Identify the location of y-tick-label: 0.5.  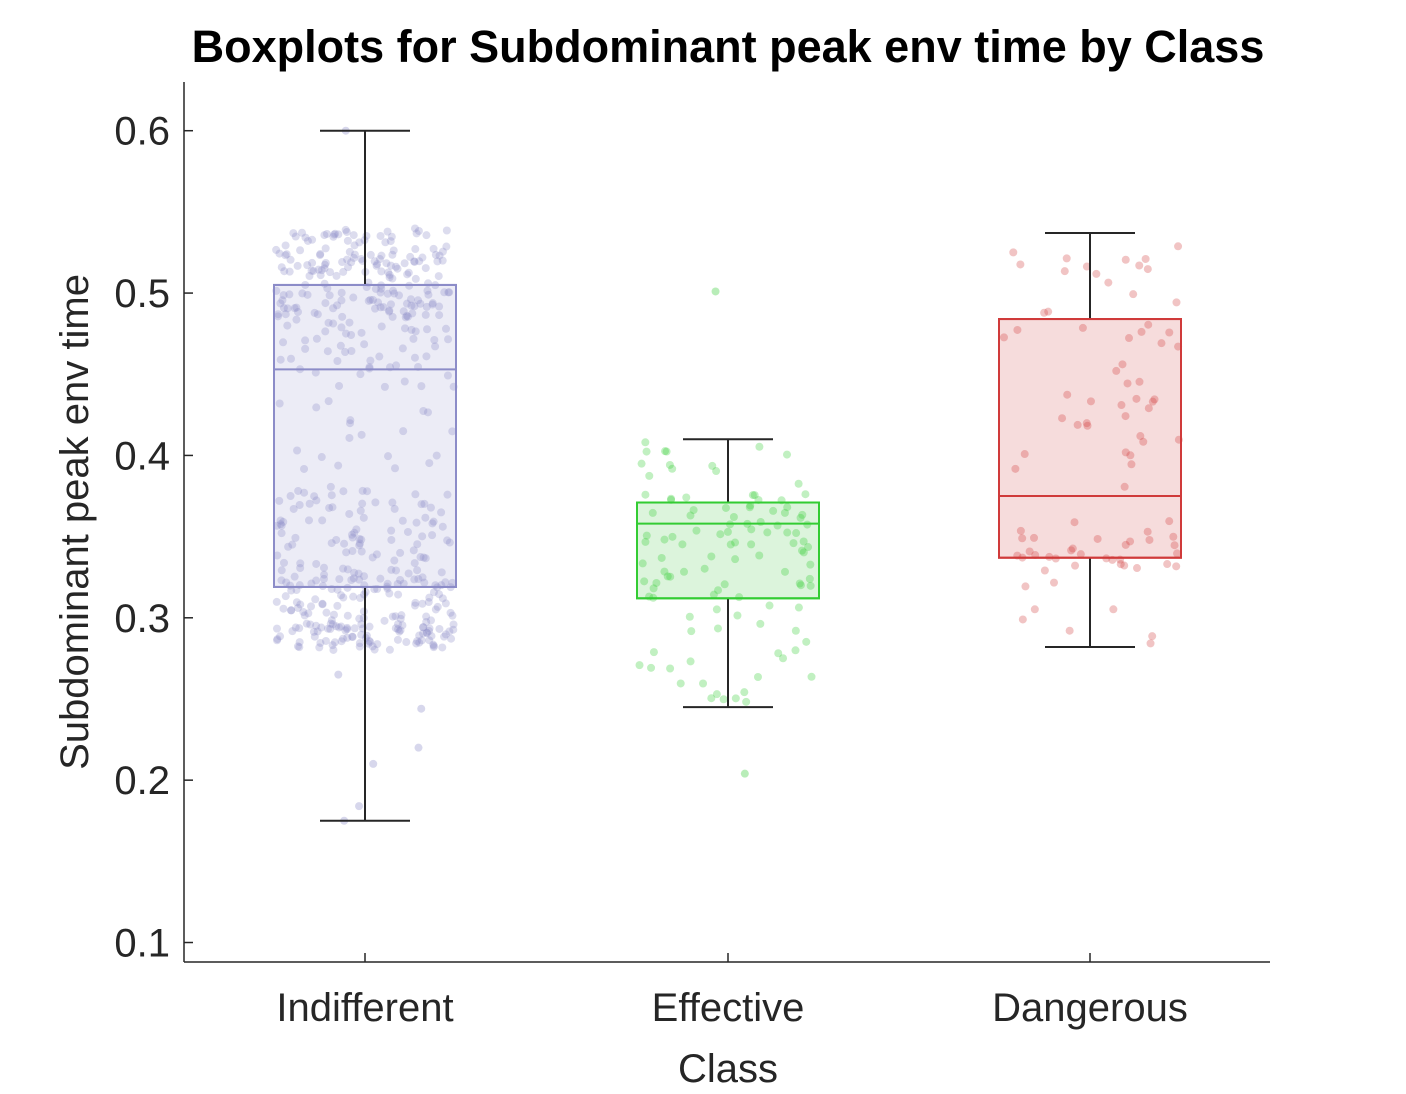
(142, 294).